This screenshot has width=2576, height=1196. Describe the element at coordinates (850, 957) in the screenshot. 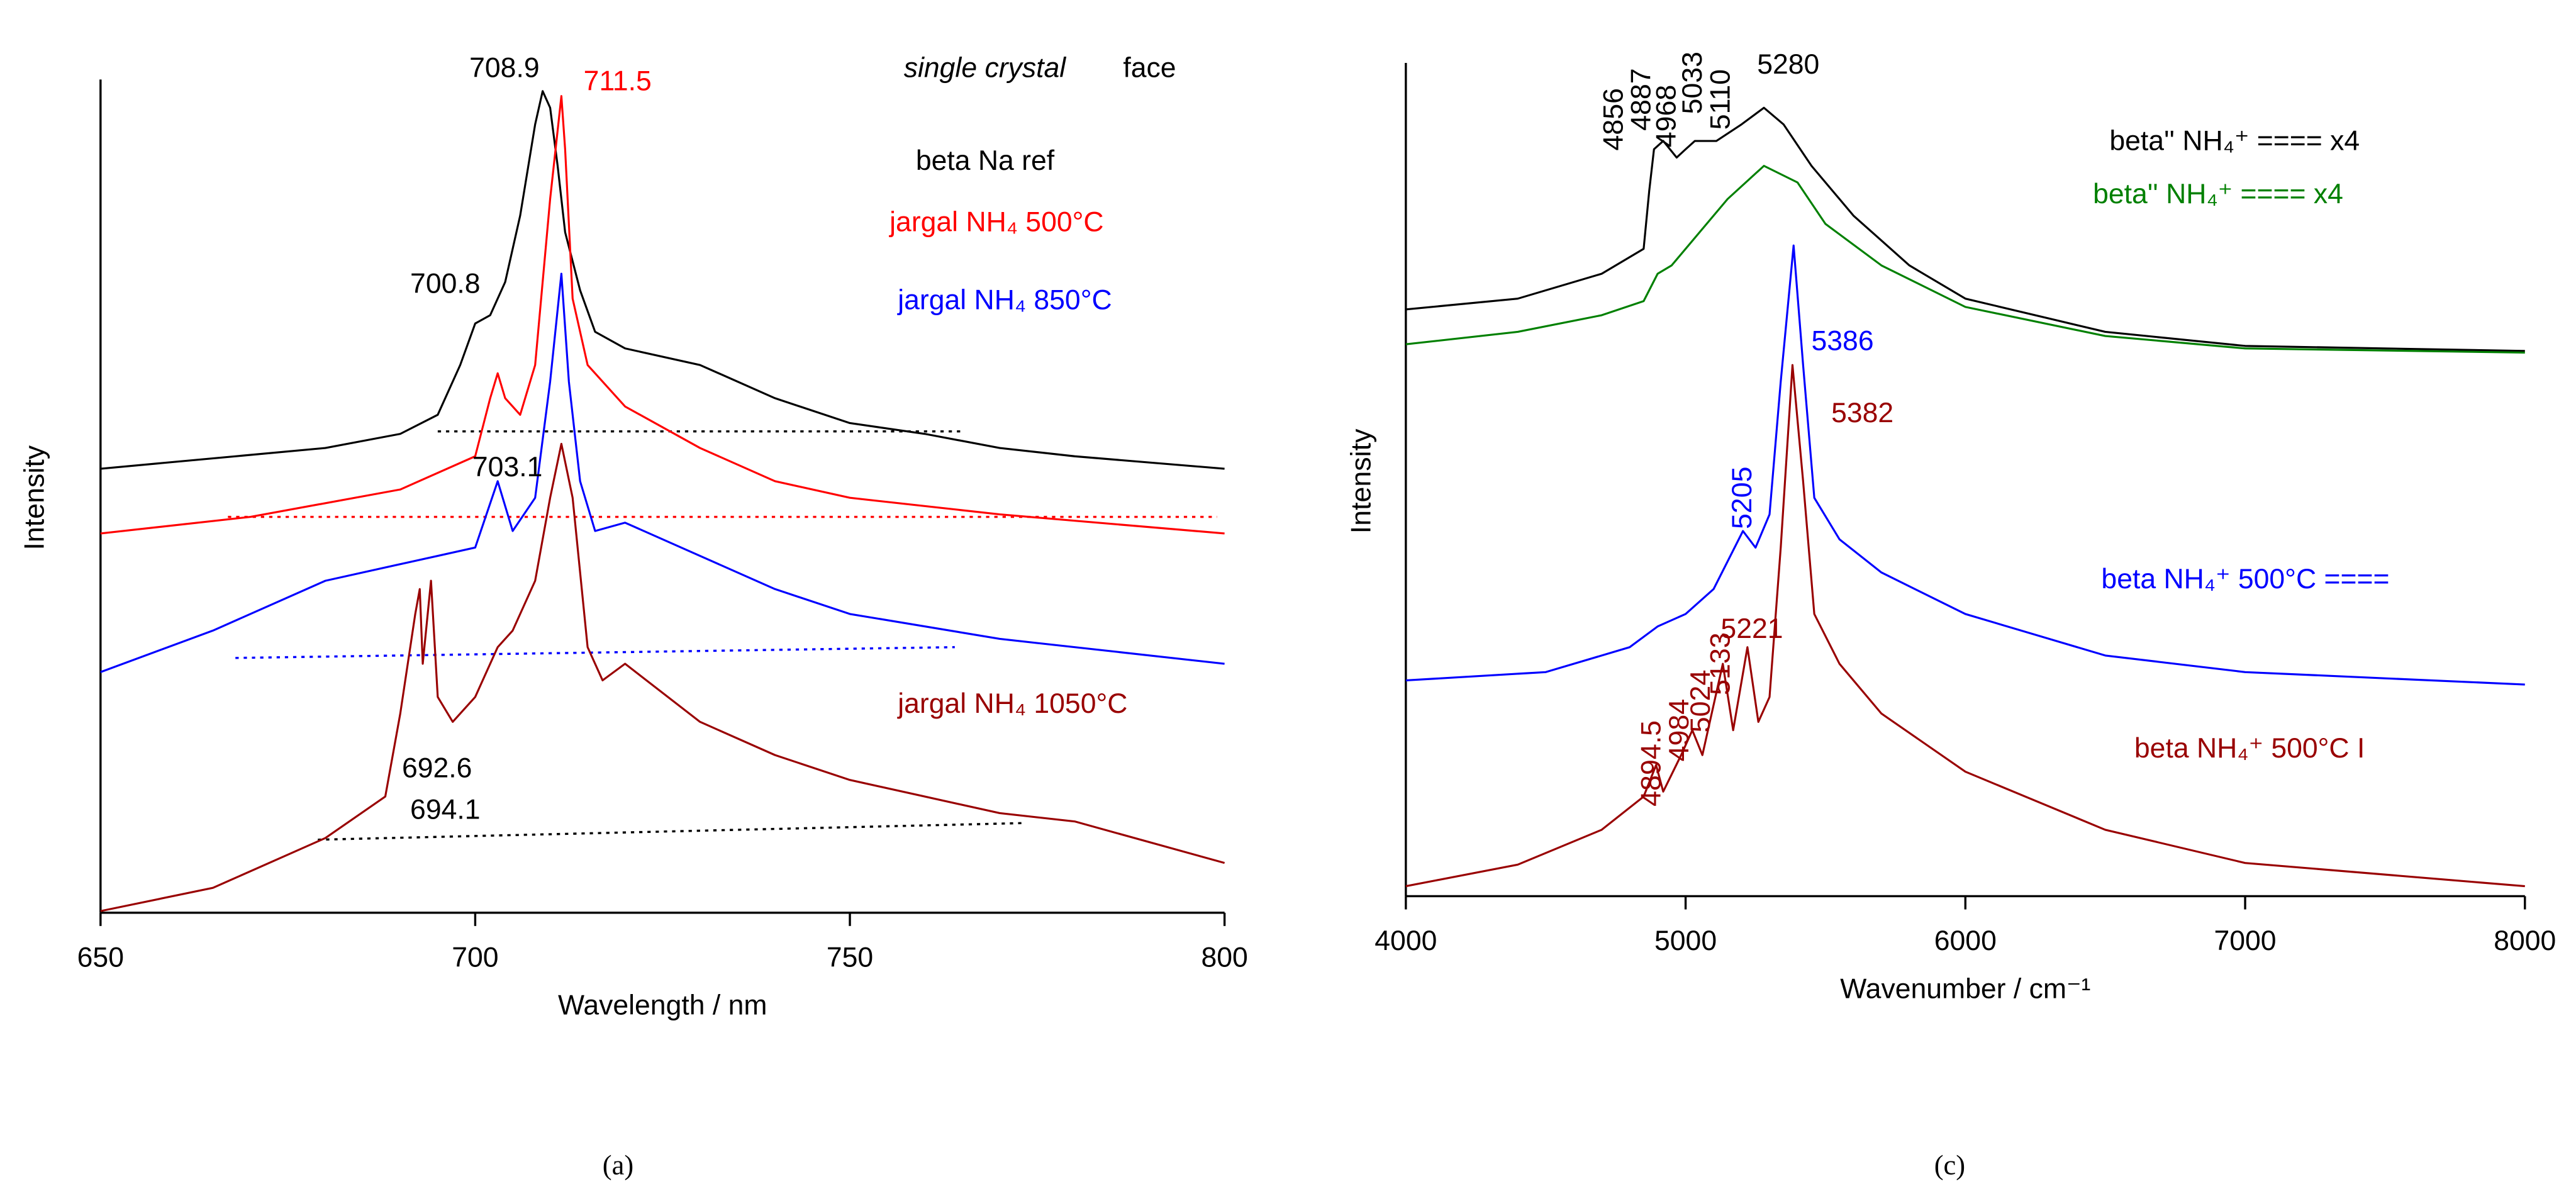

I see `x-tick-label: 750` at that location.